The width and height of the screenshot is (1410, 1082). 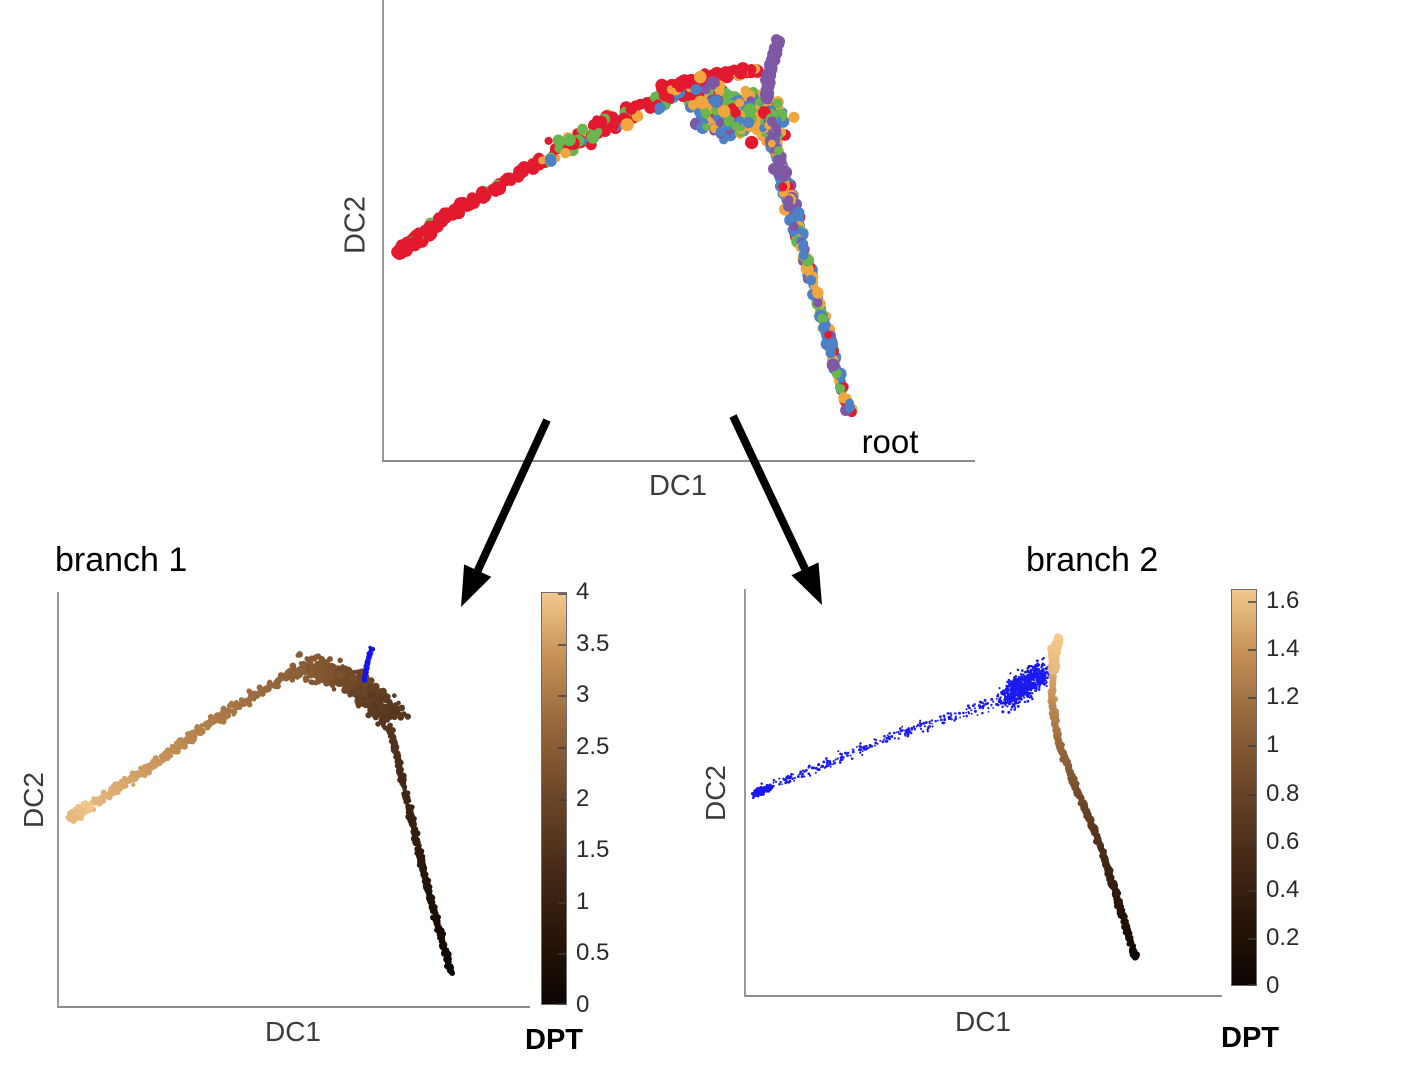 I want to click on colorbar-tick-label: 1.5, so click(x=593, y=850).